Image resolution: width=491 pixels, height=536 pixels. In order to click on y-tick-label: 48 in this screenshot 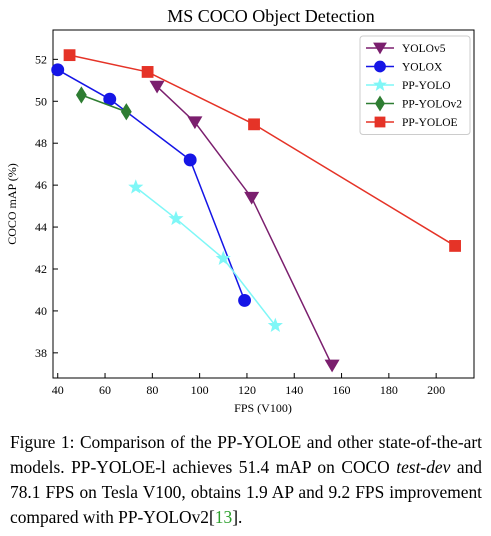, I will do `click(41, 143)`.